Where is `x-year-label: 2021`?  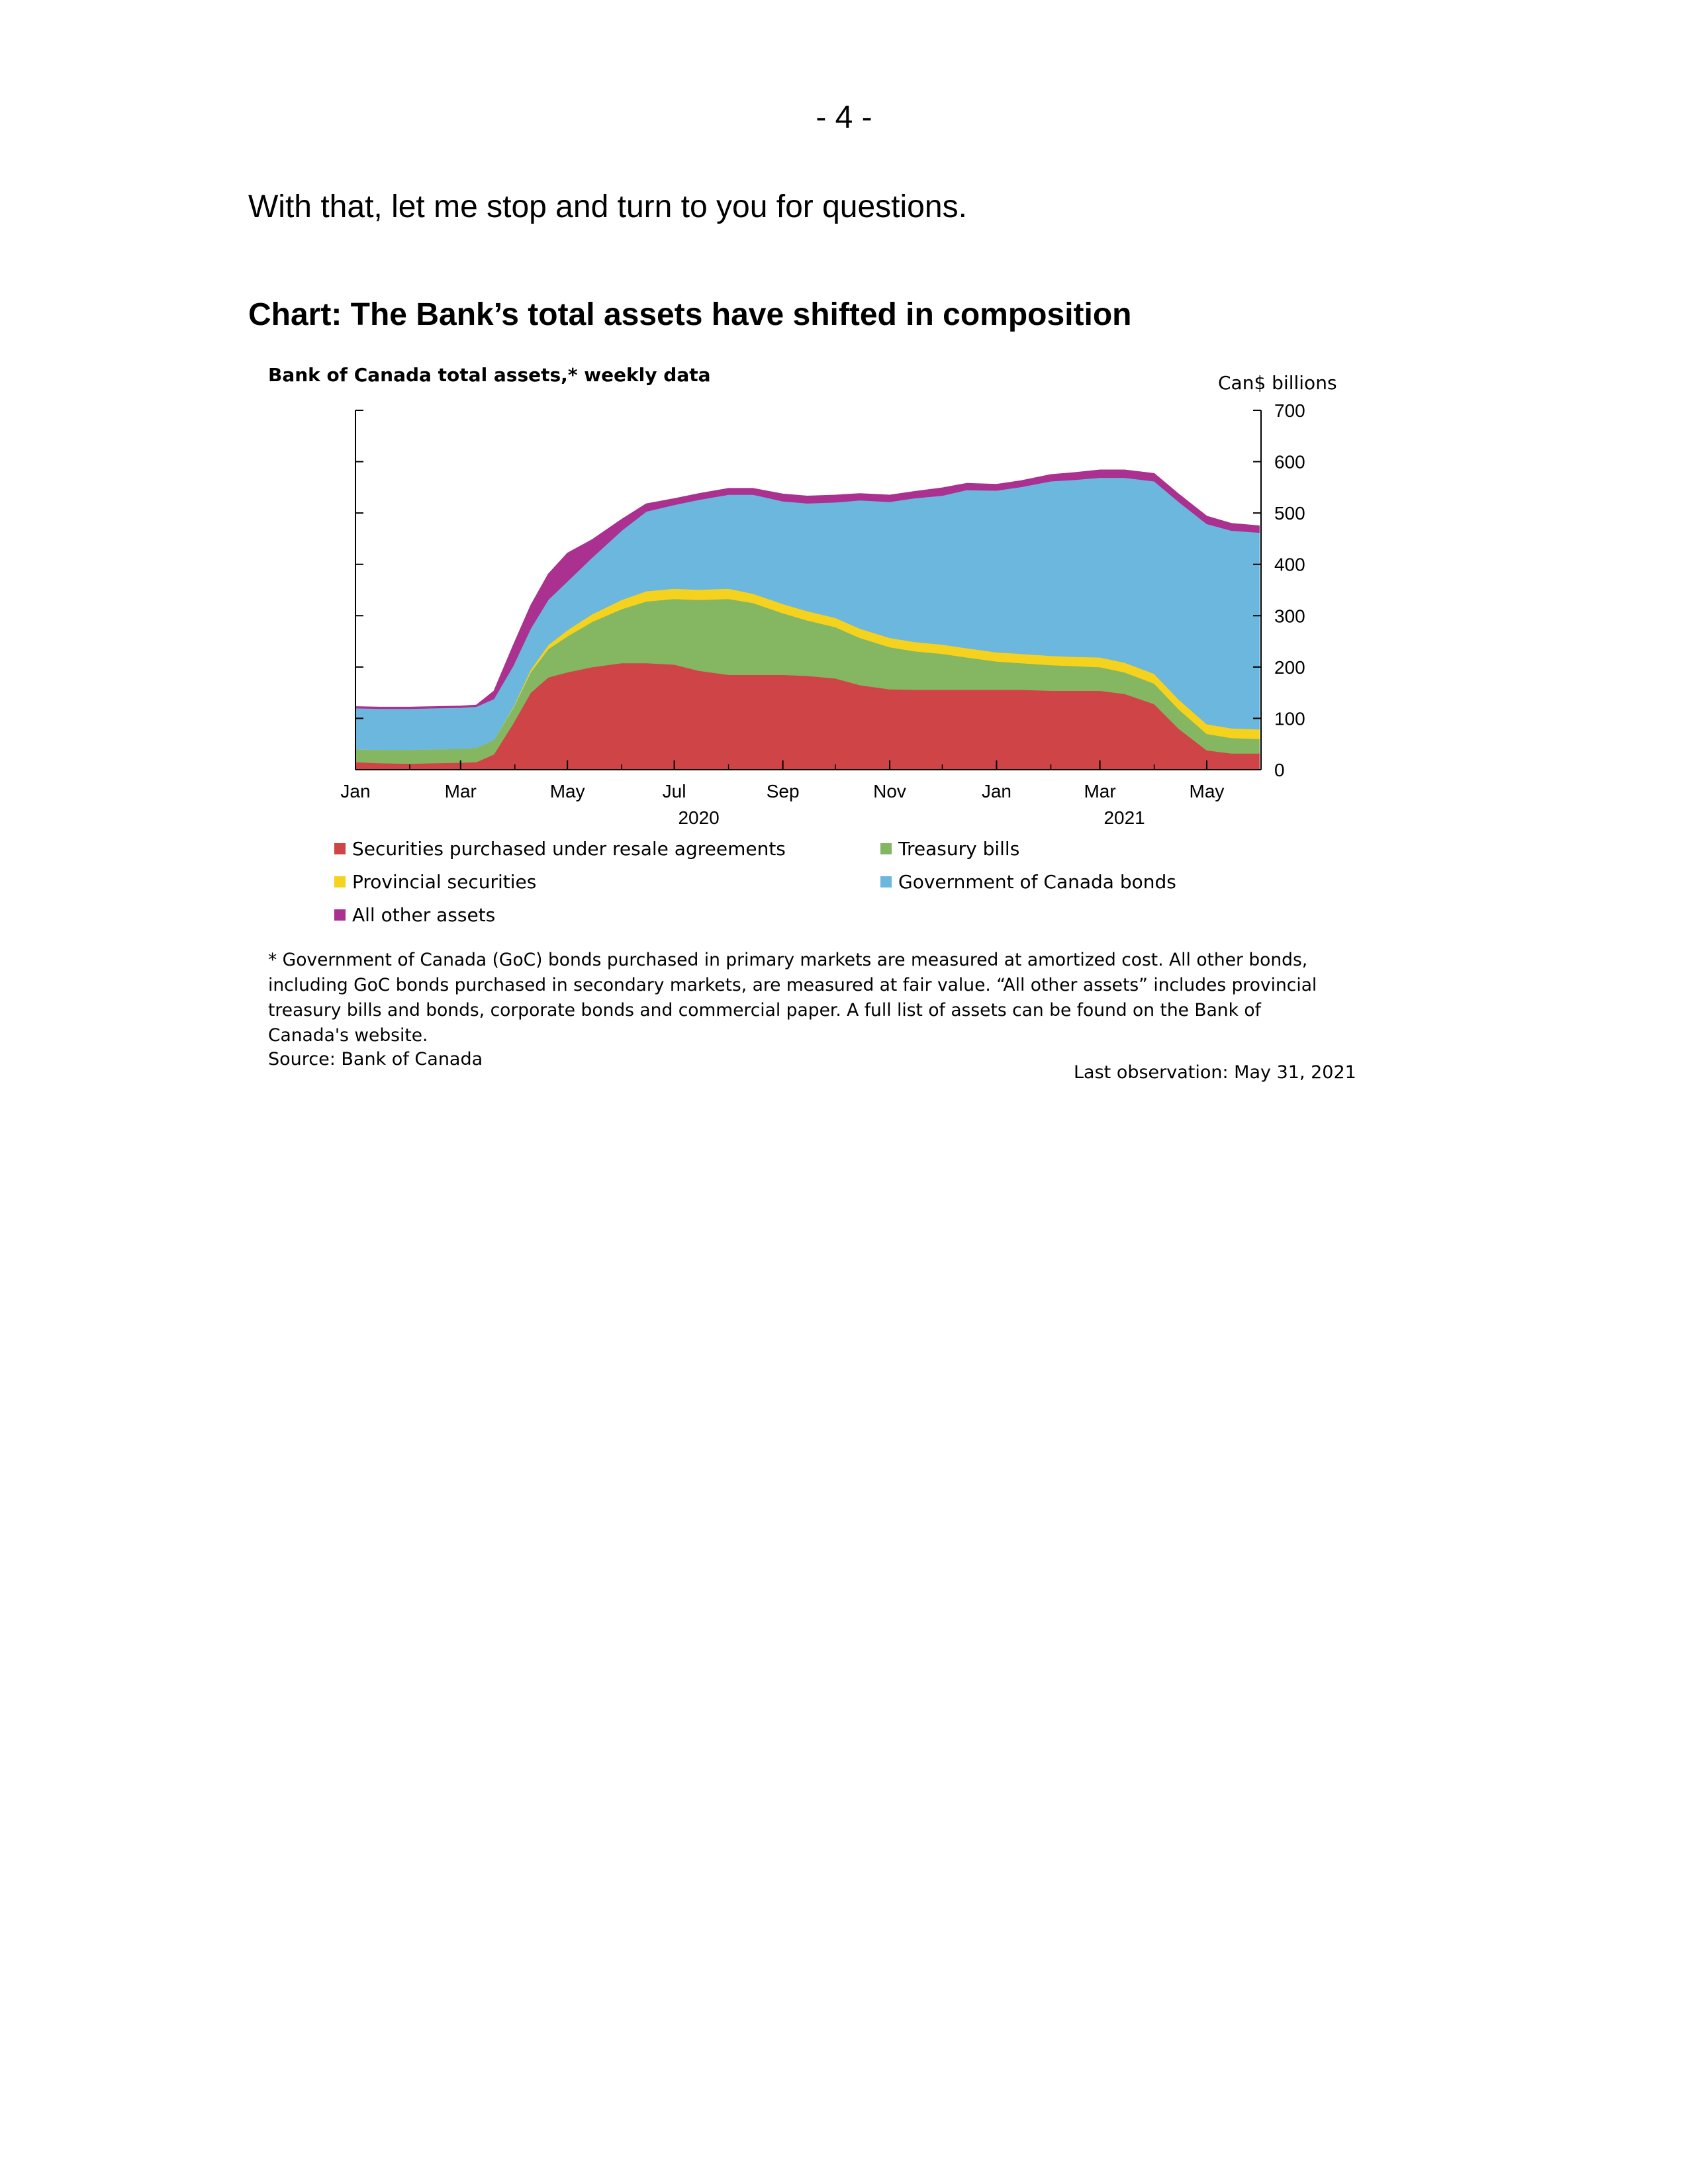 x-year-label: 2021 is located at coordinates (1124, 818).